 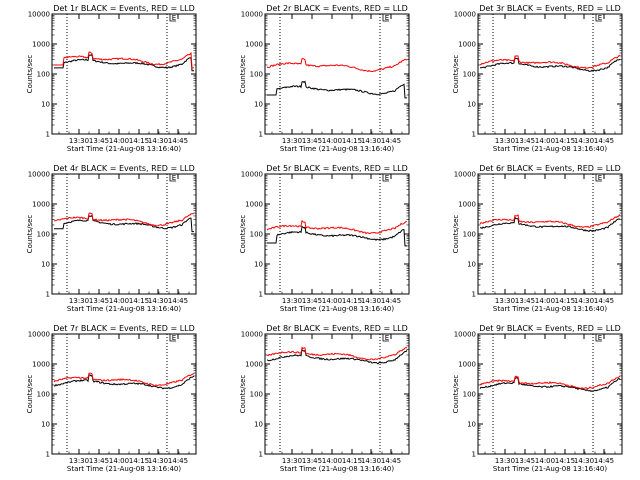 I want to click on panel-title: Det 5r BLACK = Events, RED = LLD, so click(x=337, y=168).